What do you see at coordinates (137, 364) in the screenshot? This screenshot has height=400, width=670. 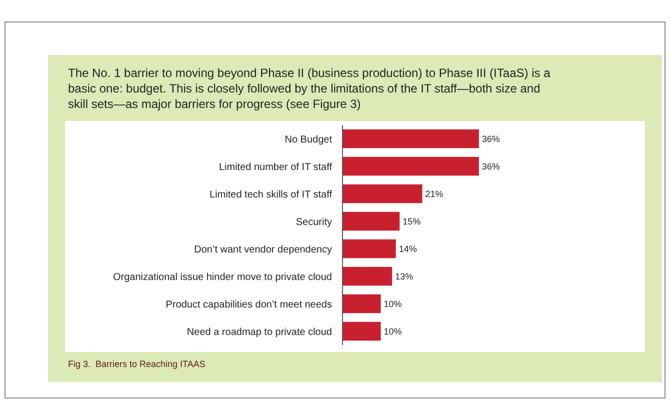 I see `caption: Fig 3. Barriers to Reaching ITAAS` at bounding box center [137, 364].